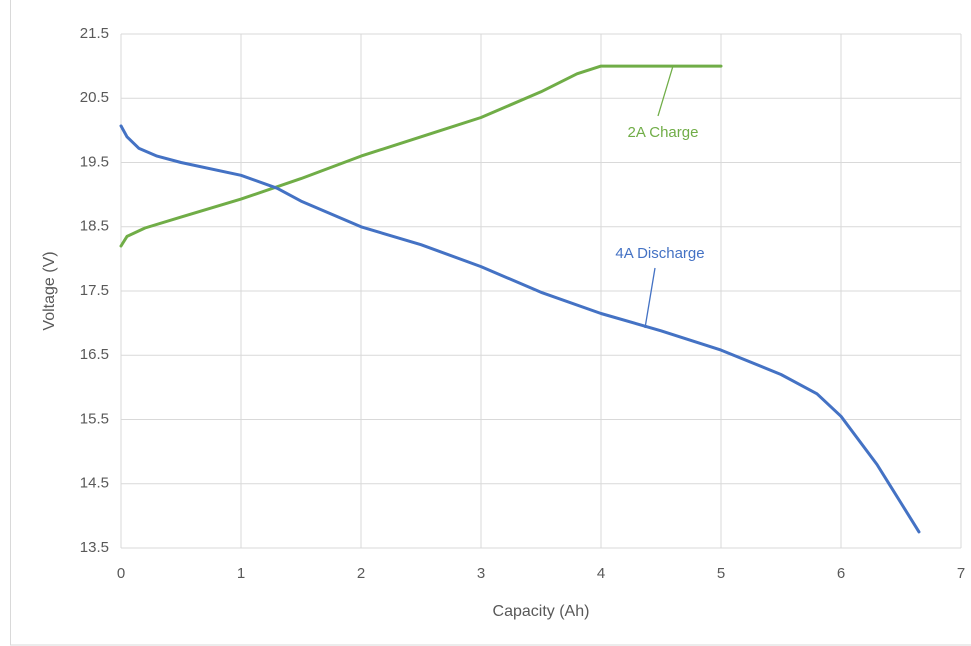 The width and height of the screenshot is (971, 646). I want to click on y-tick-label: 15.5, so click(94, 418).